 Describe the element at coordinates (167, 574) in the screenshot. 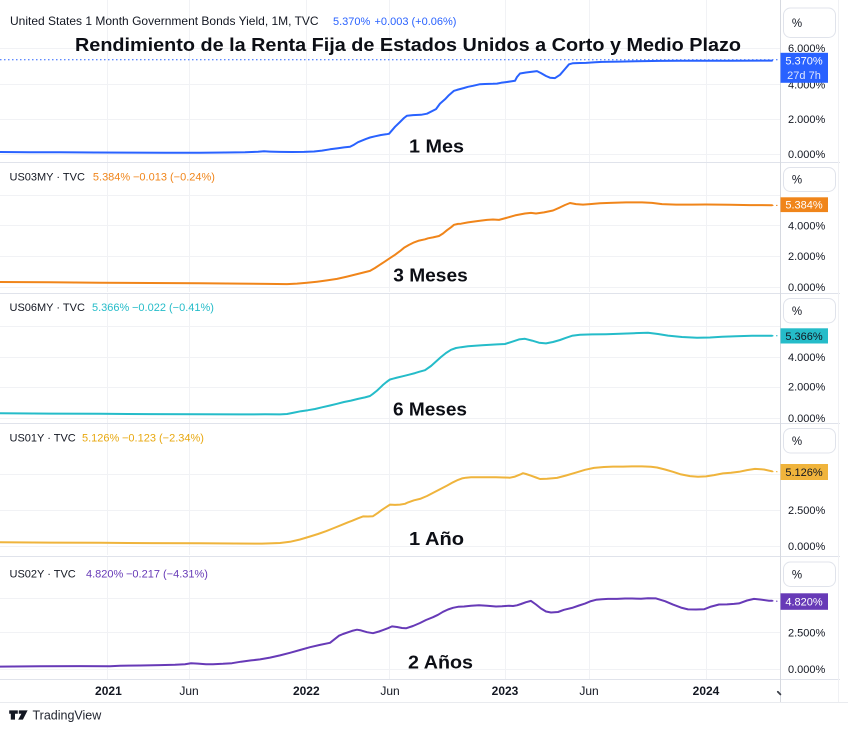

I see `svg-text: −0.217 (−4.31%)` at that location.